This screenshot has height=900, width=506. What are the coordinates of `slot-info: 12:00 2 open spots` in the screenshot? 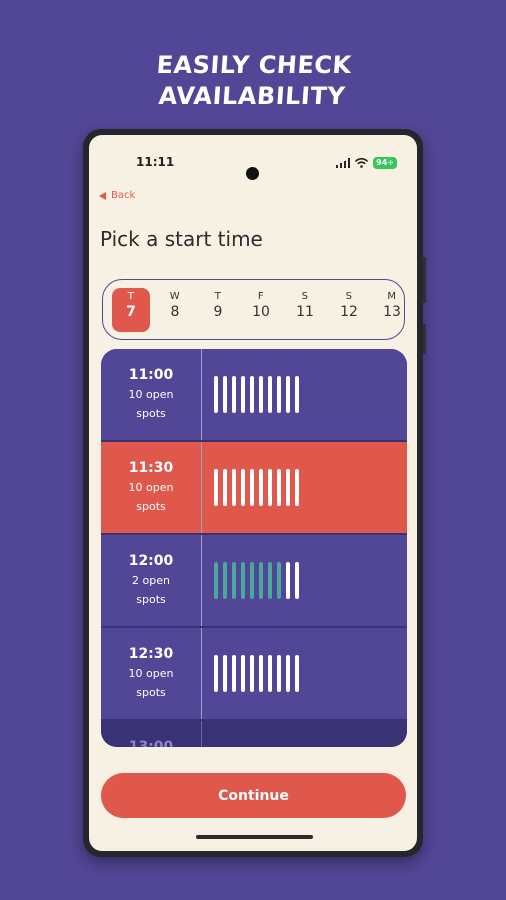 It's located at (151, 580).